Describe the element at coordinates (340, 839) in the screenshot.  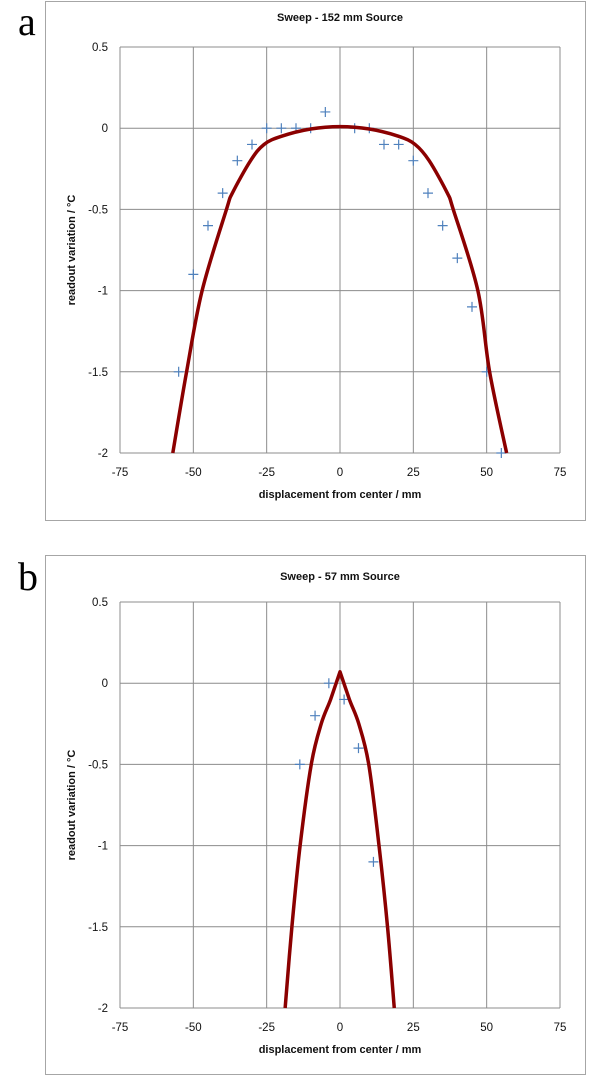
I see `fit-curve` at that location.